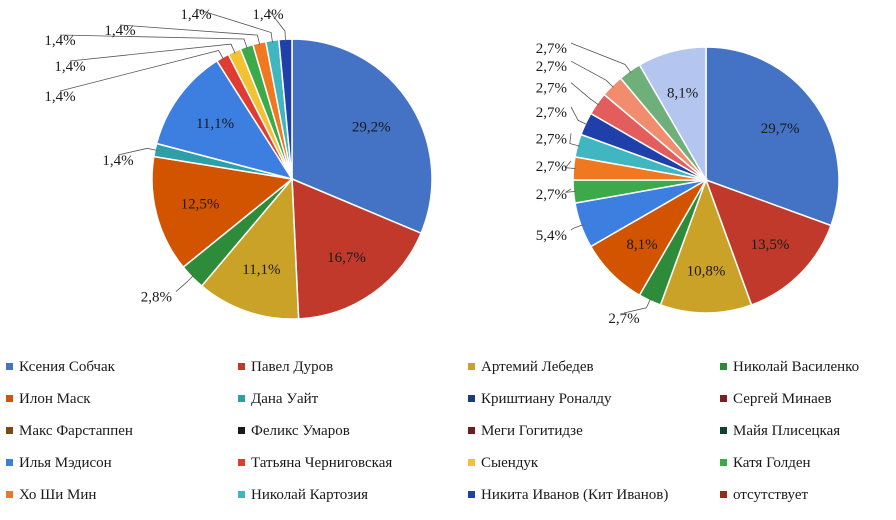  What do you see at coordinates (771, 495) in the screenshot?
I see `legend-label: отсутствует` at bounding box center [771, 495].